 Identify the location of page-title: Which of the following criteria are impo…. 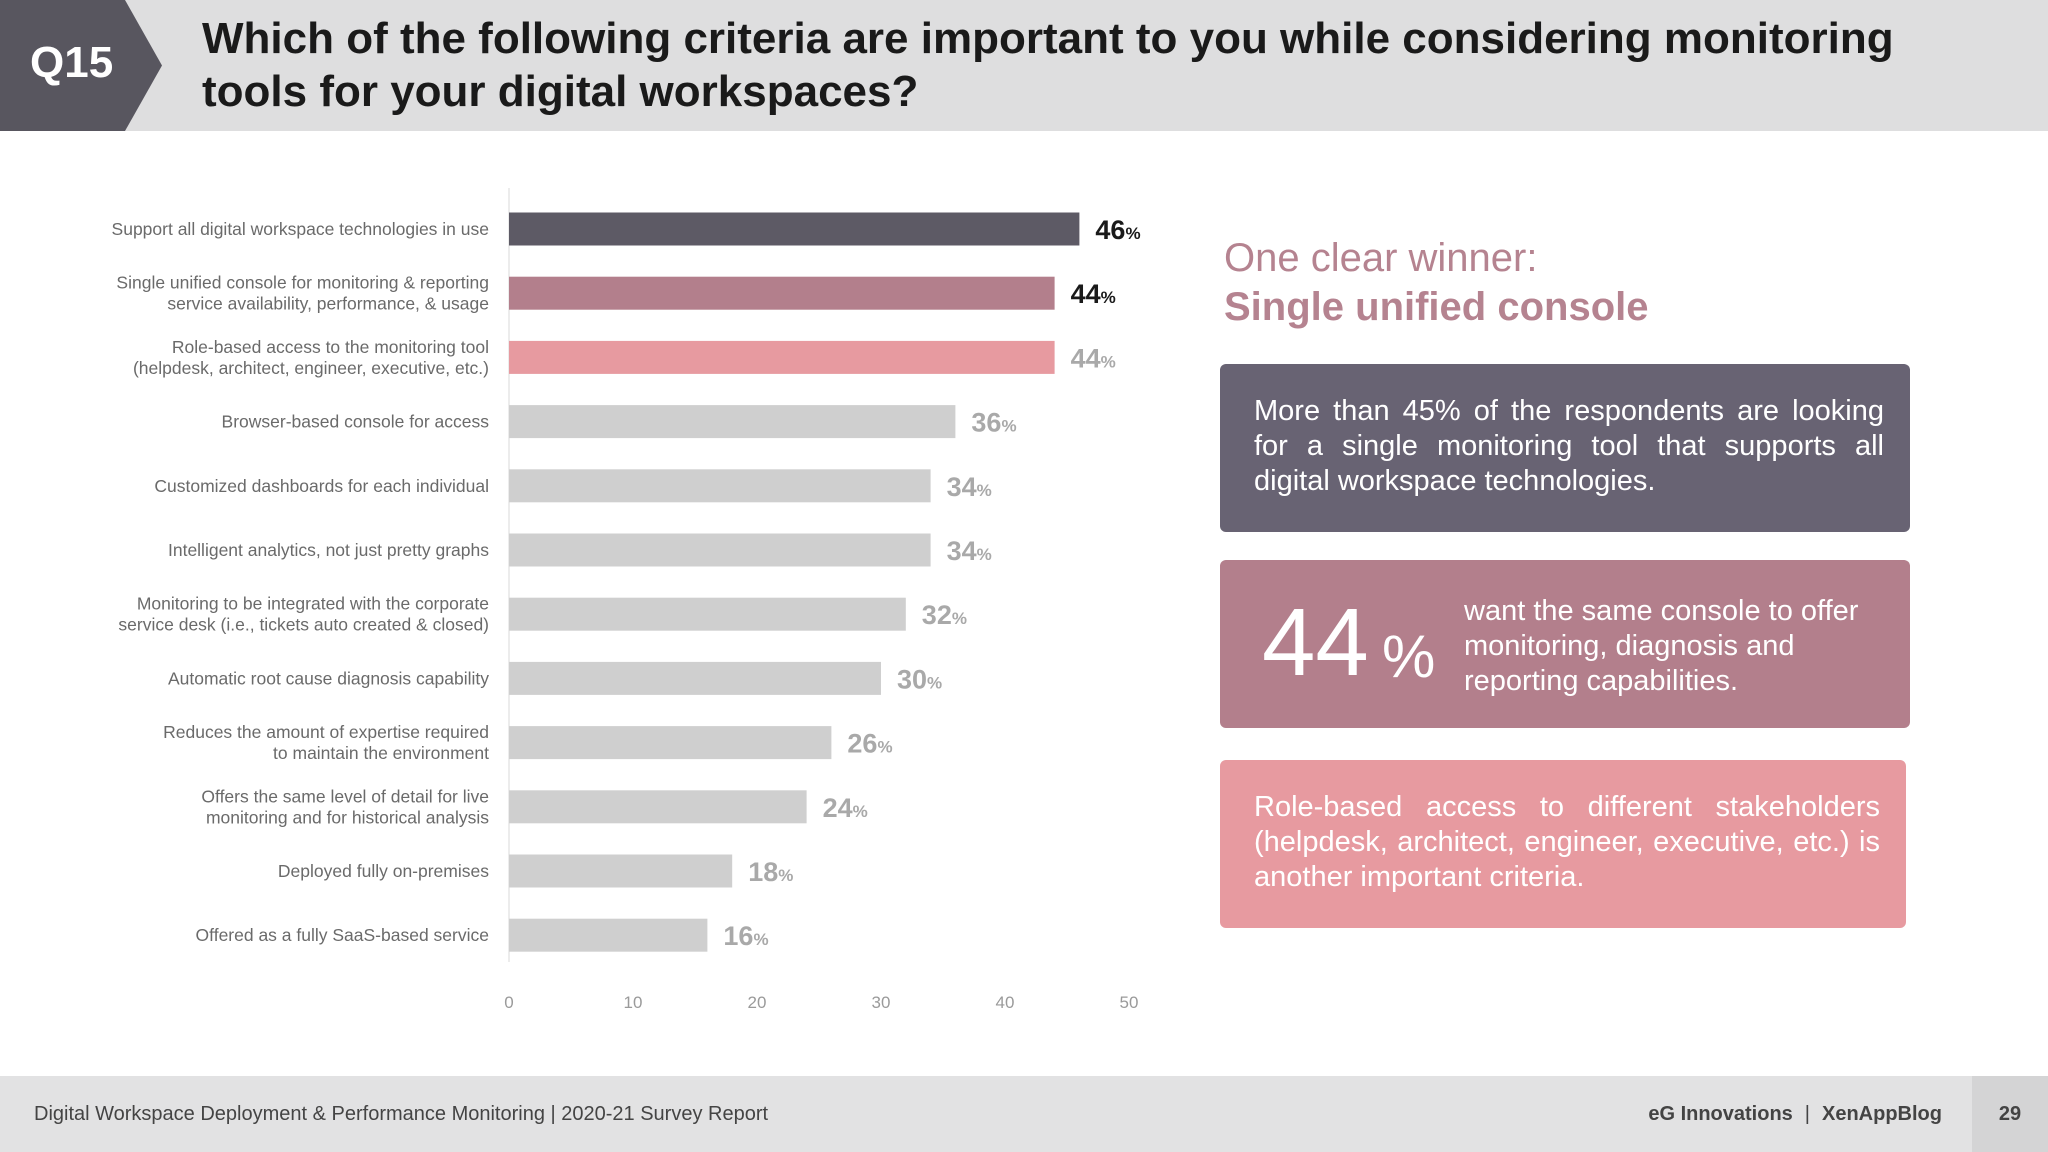
(1048, 65).